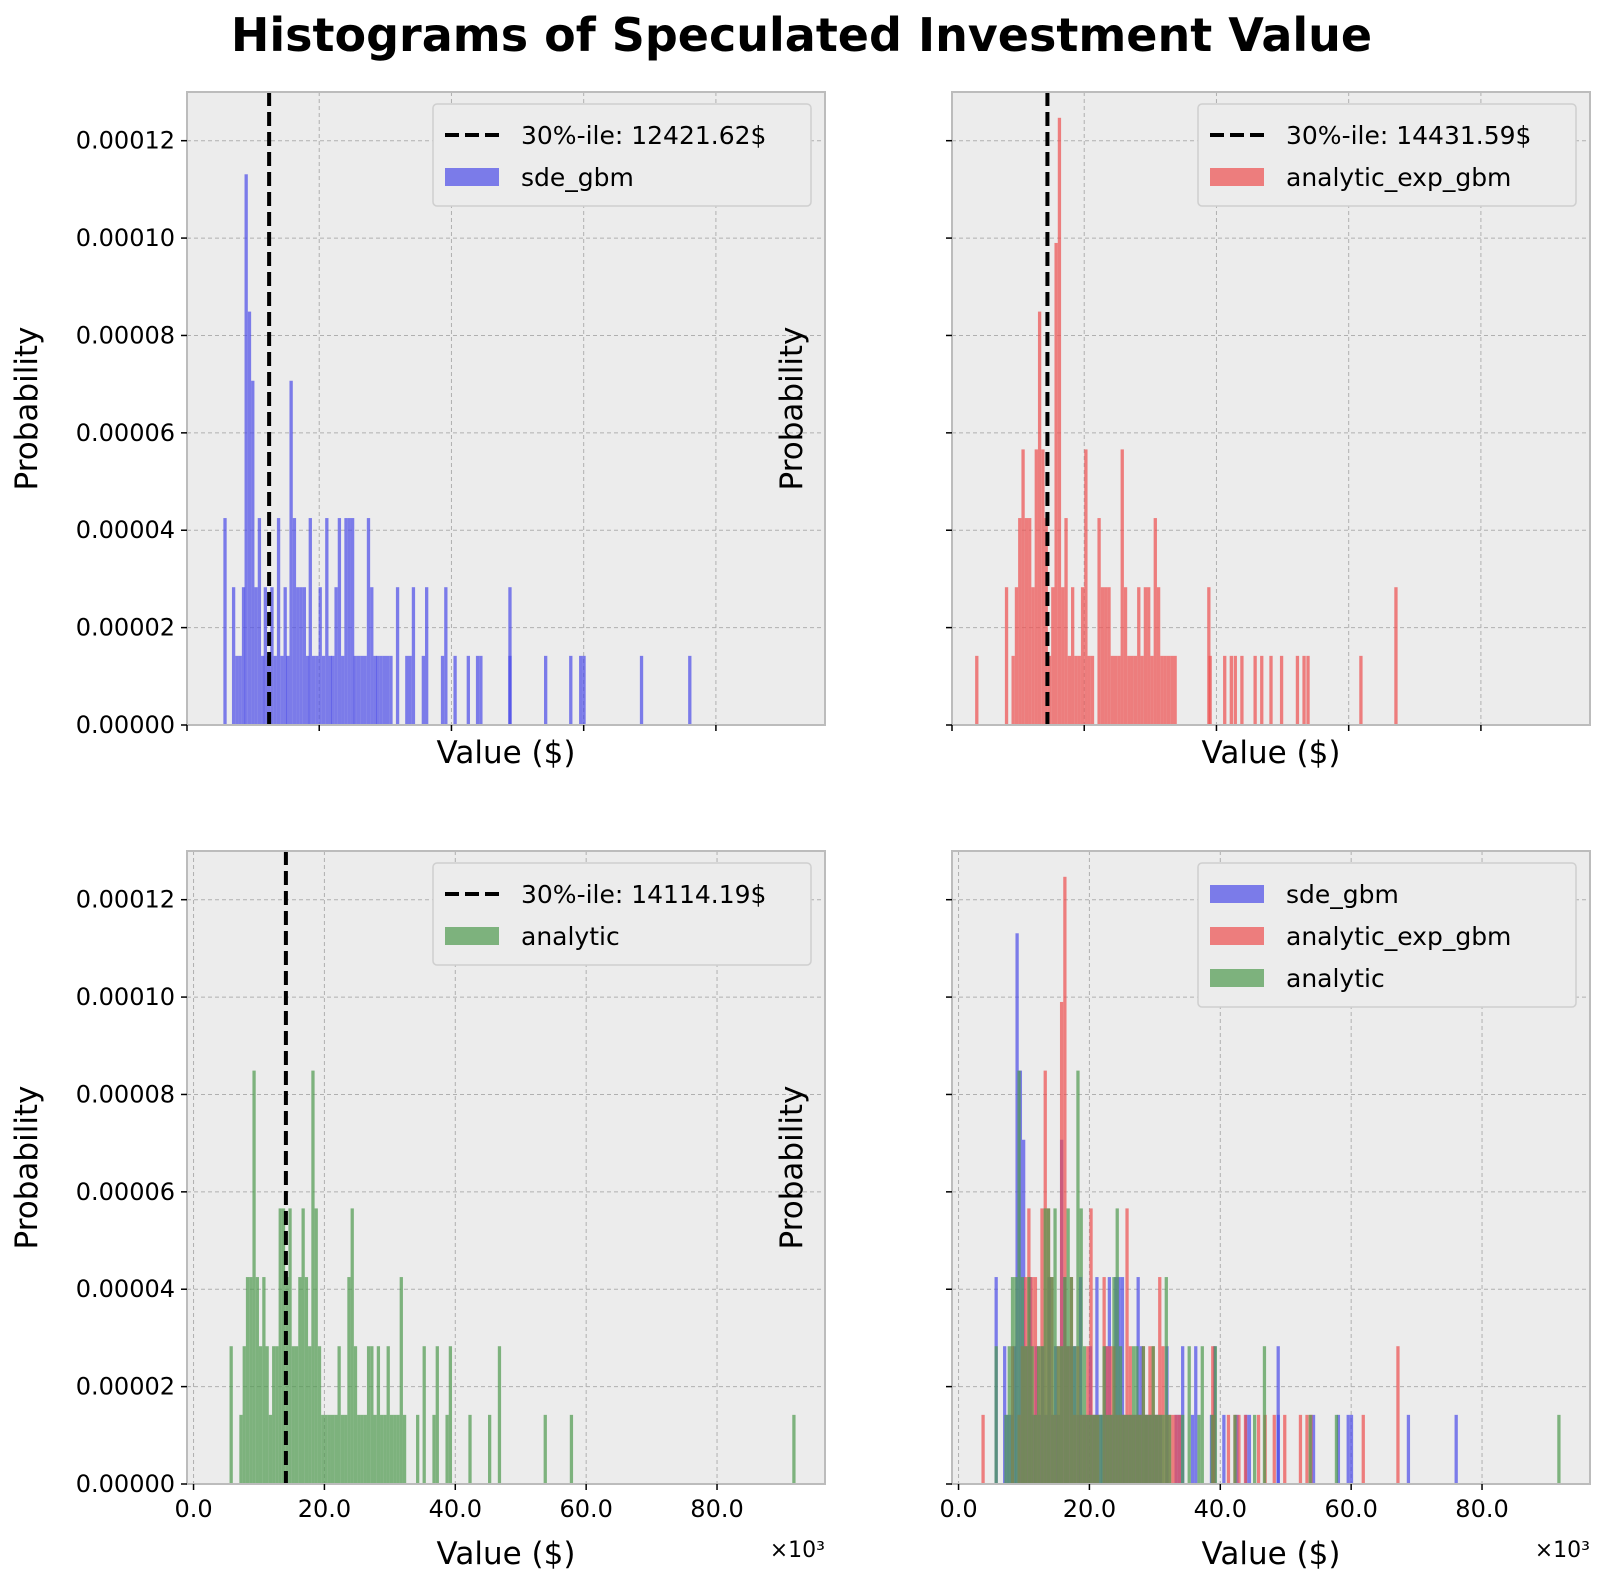 The width and height of the screenshot is (1603, 1578). I want to click on legend-label: 30%-ile: 14114.19$, so click(643, 894).